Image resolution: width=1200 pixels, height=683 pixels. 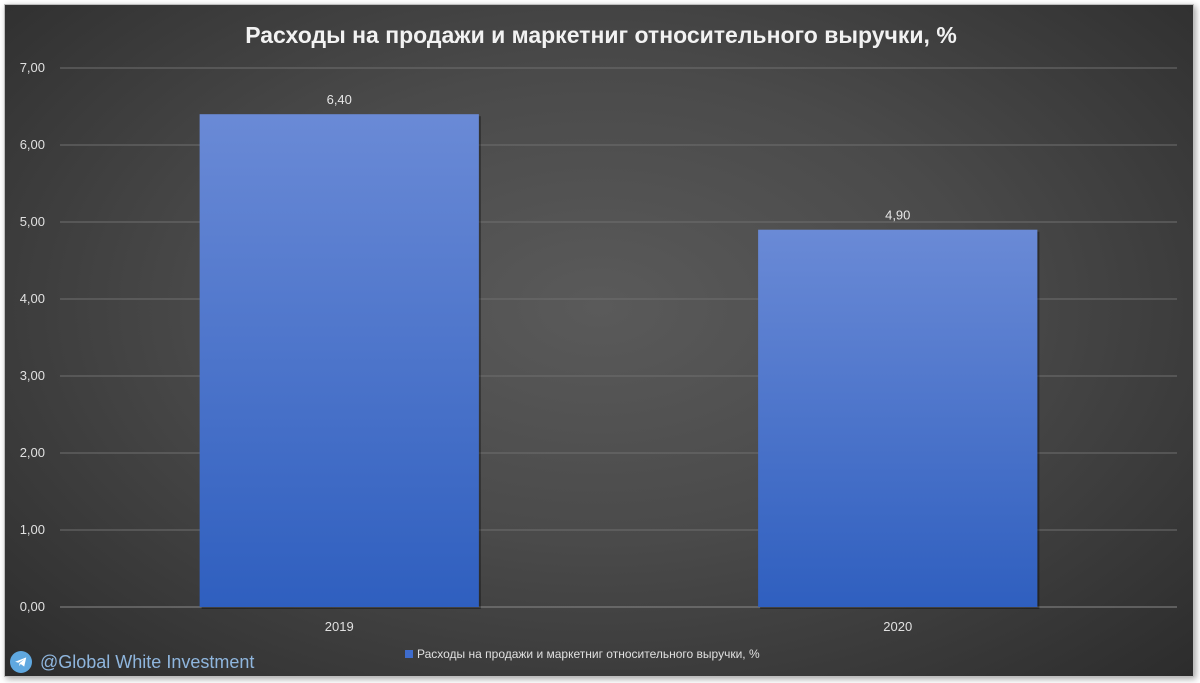 What do you see at coordinates (32, 529) in the screenshot?
I see `y-tick-label: 1,00` at bounding box center [32, 529].